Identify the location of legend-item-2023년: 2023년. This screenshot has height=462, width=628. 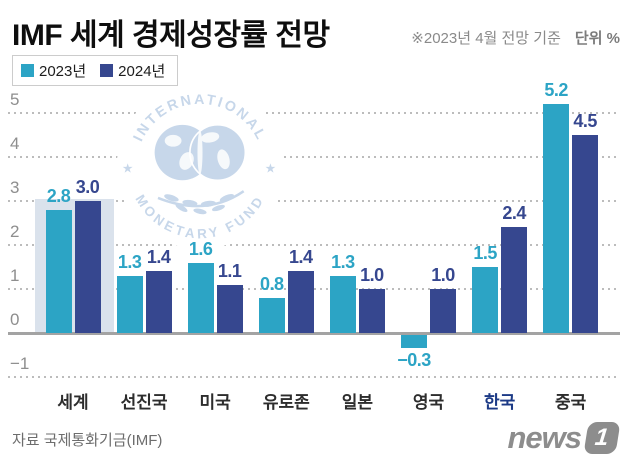
(53, 70).